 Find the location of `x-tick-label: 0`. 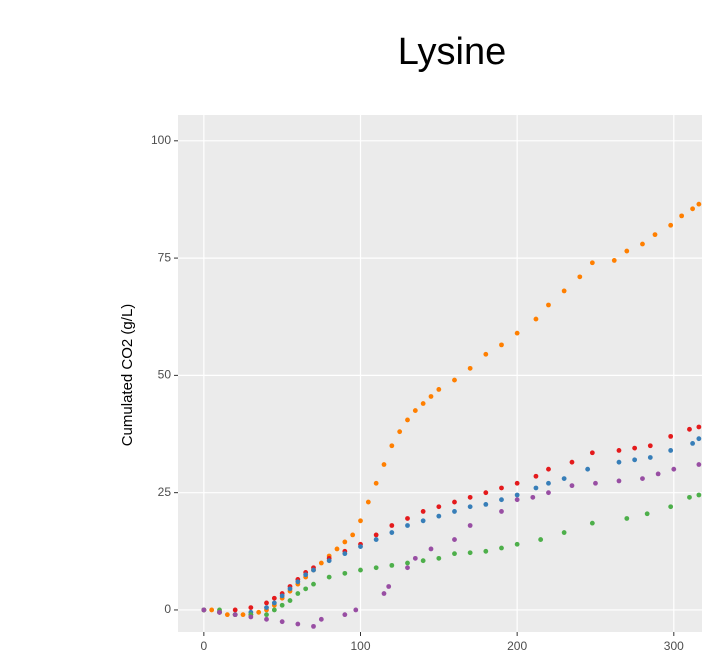

x-tick-label: 0 is located at coordinates (204, 646).